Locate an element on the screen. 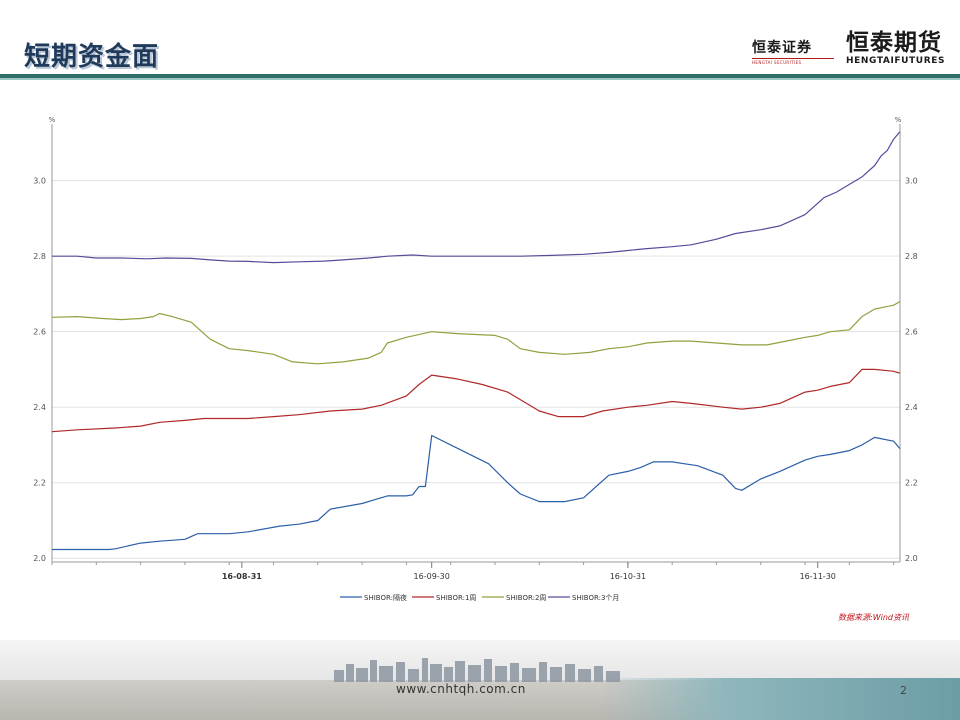  y-tick-label-right: 2.0 is located at coordinates (911, 558).